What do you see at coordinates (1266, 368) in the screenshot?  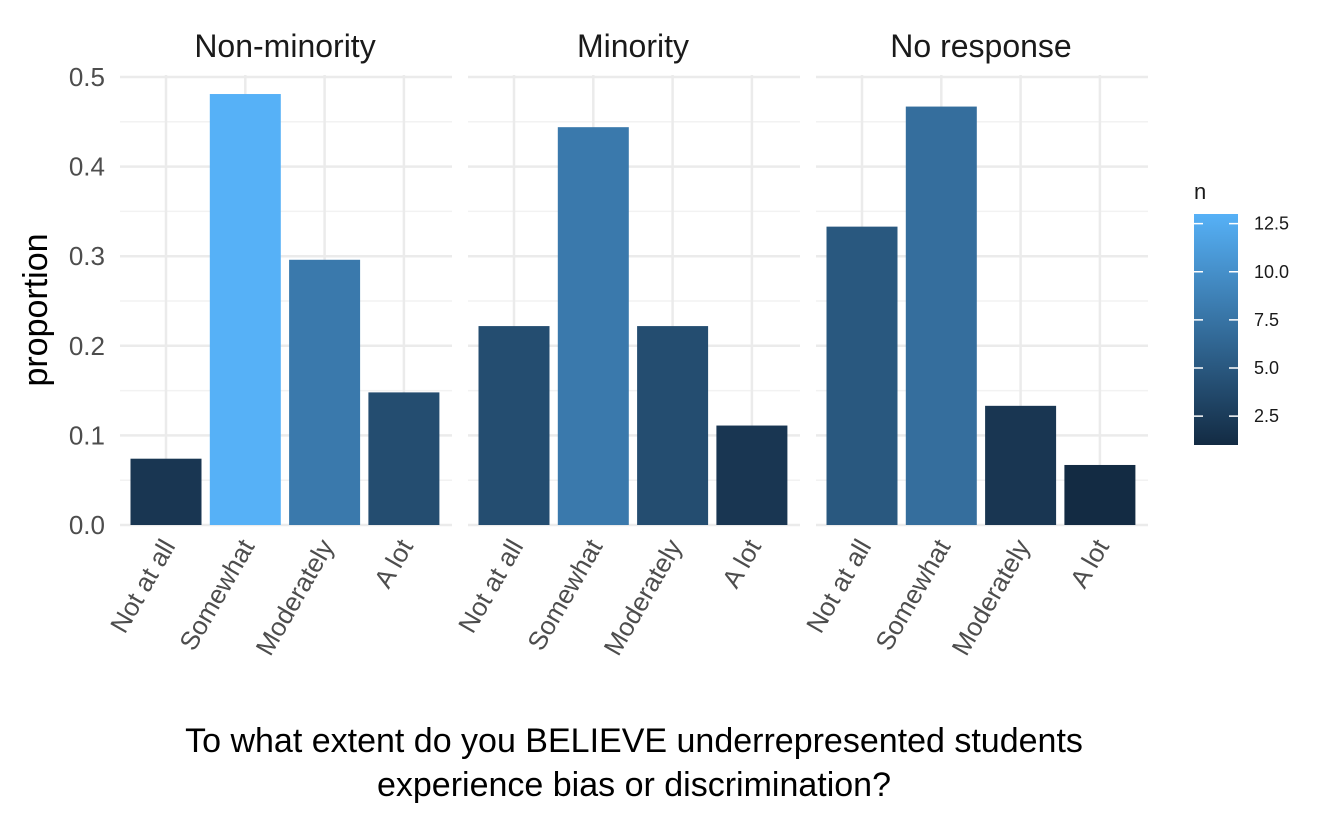 I see `legend-tick-label: 5.0` at bounding box center [1266, 368].